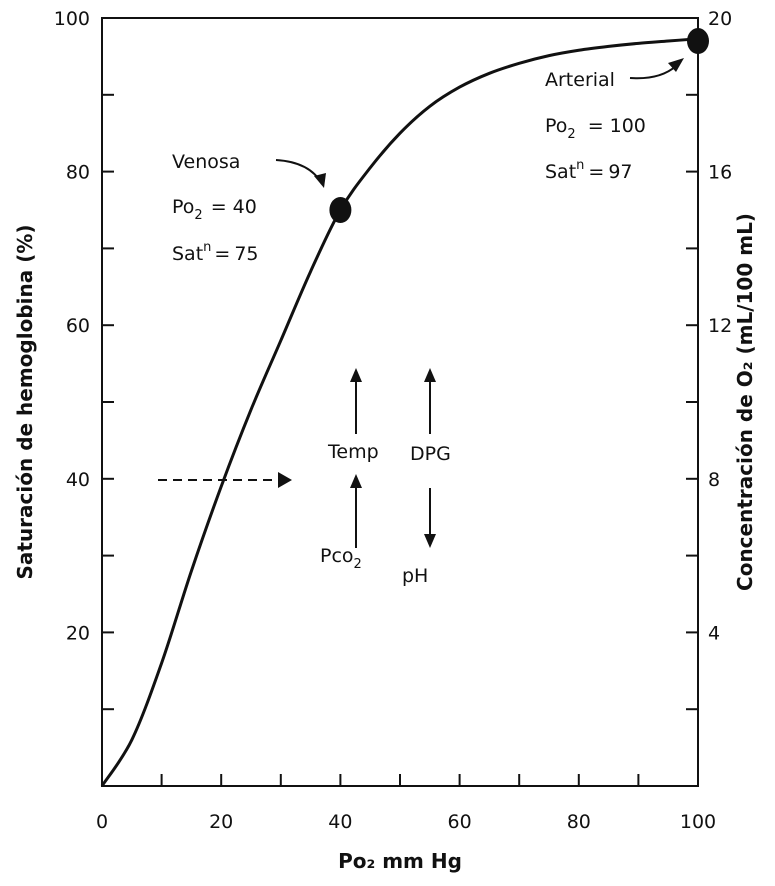 This screenshot has height=886, width=775. Describe the element at coordinates (589, 170) in the screenshot. I see `arterial-sat: Satn = 97` at that location.